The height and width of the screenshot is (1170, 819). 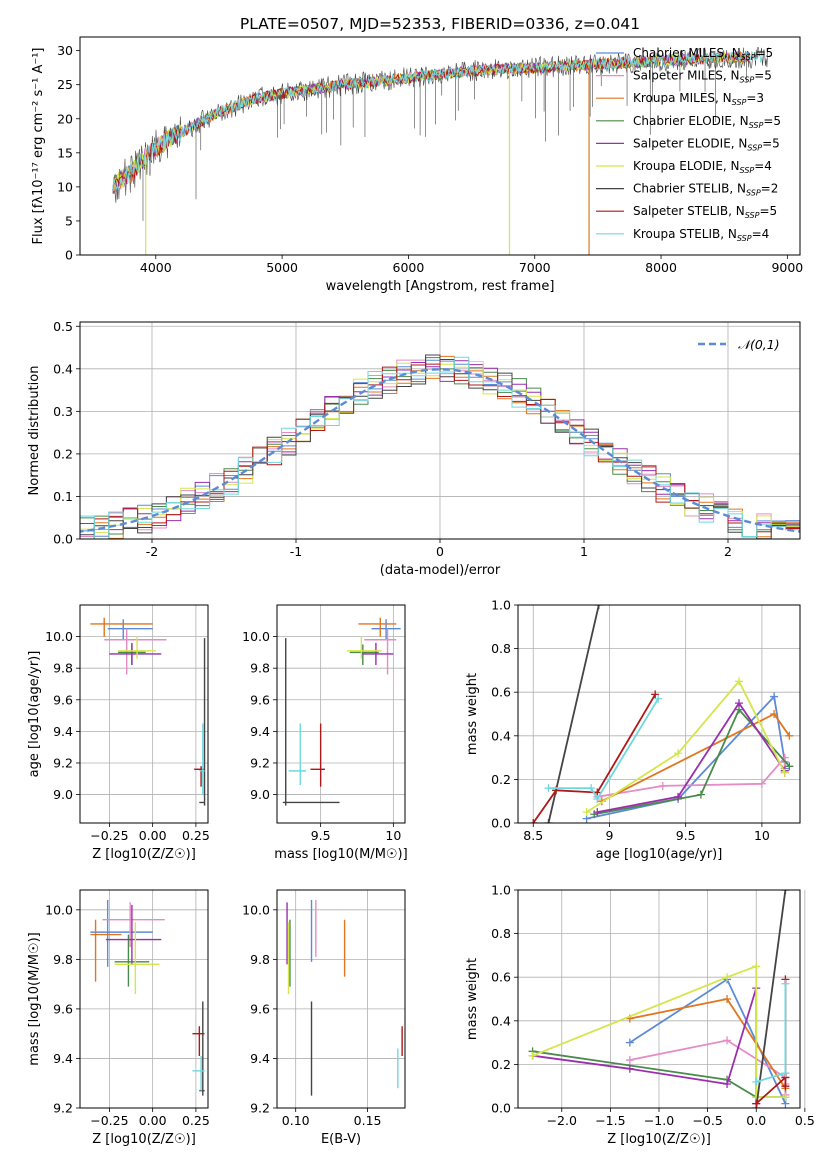 I want to click on x-tick-label: 0.15, so click(x=368, y=1120).